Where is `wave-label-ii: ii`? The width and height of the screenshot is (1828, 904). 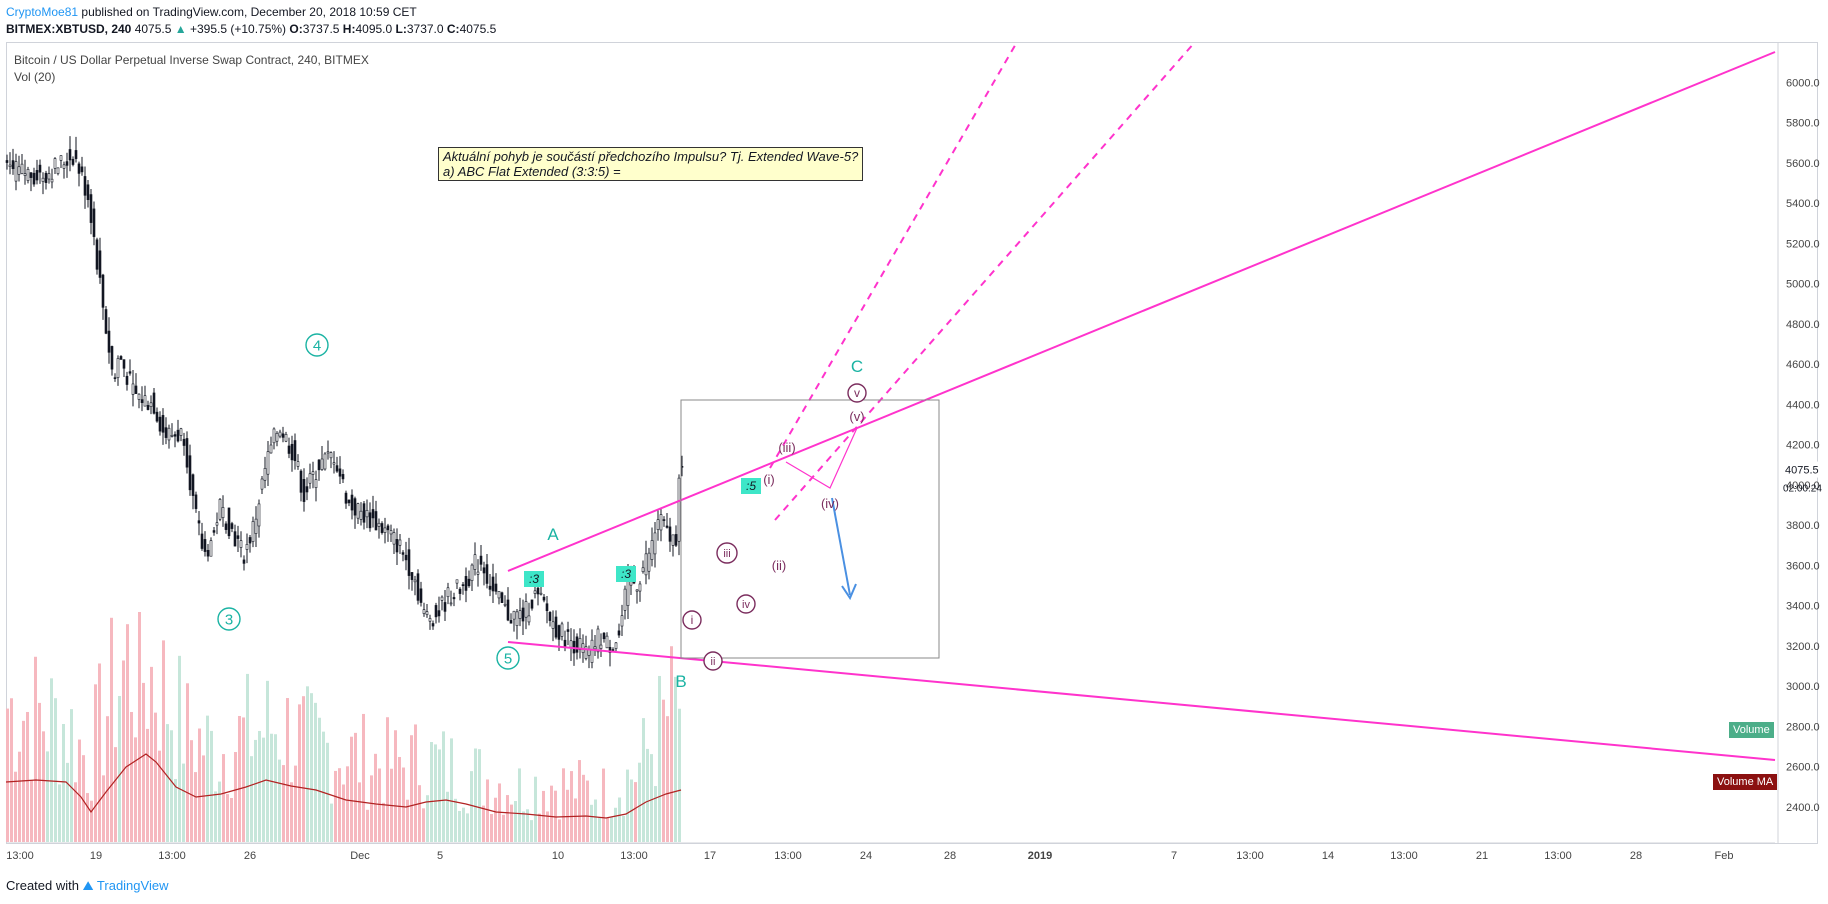
wave-label-ii: ii is located at coordinates (713, 662).